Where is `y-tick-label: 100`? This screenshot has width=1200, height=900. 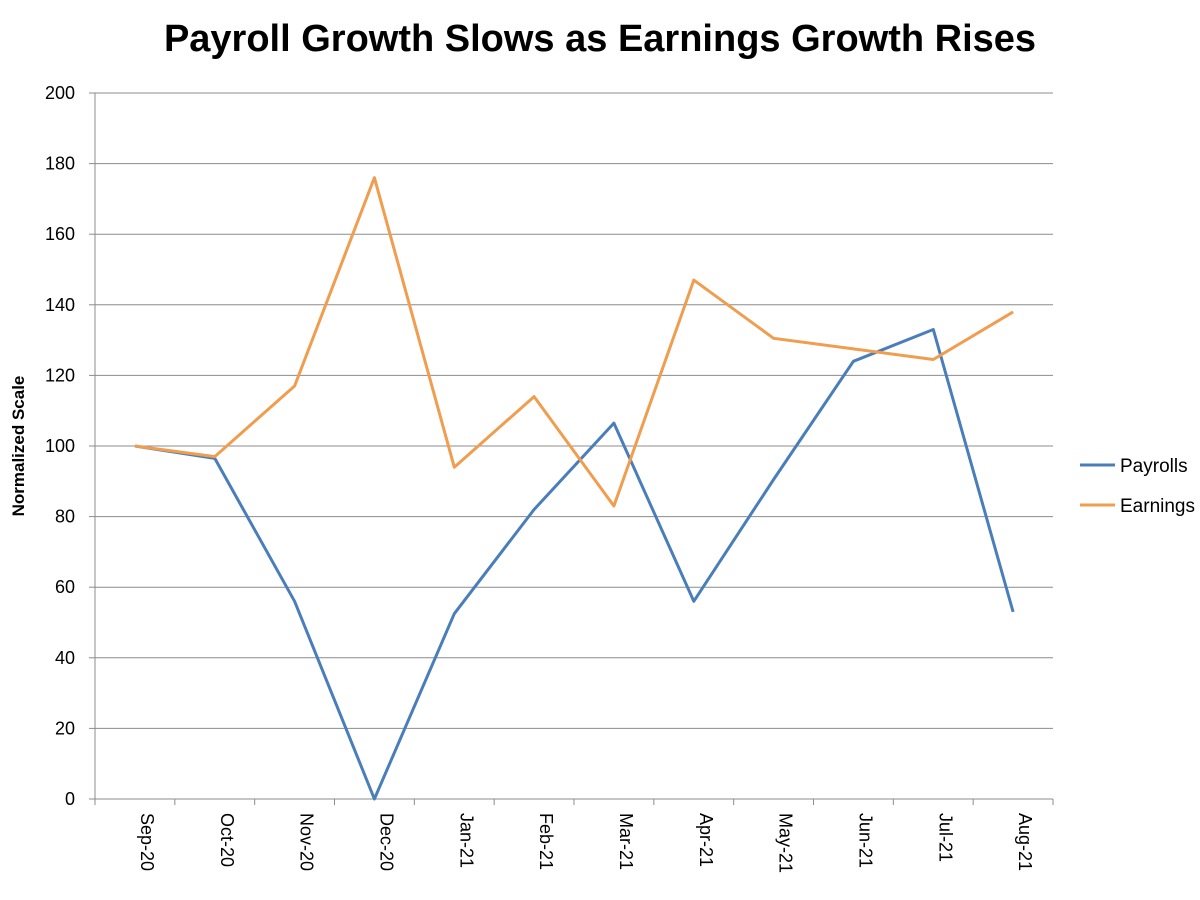 y-tick-label: 100 is located at coordinates (60, 446).